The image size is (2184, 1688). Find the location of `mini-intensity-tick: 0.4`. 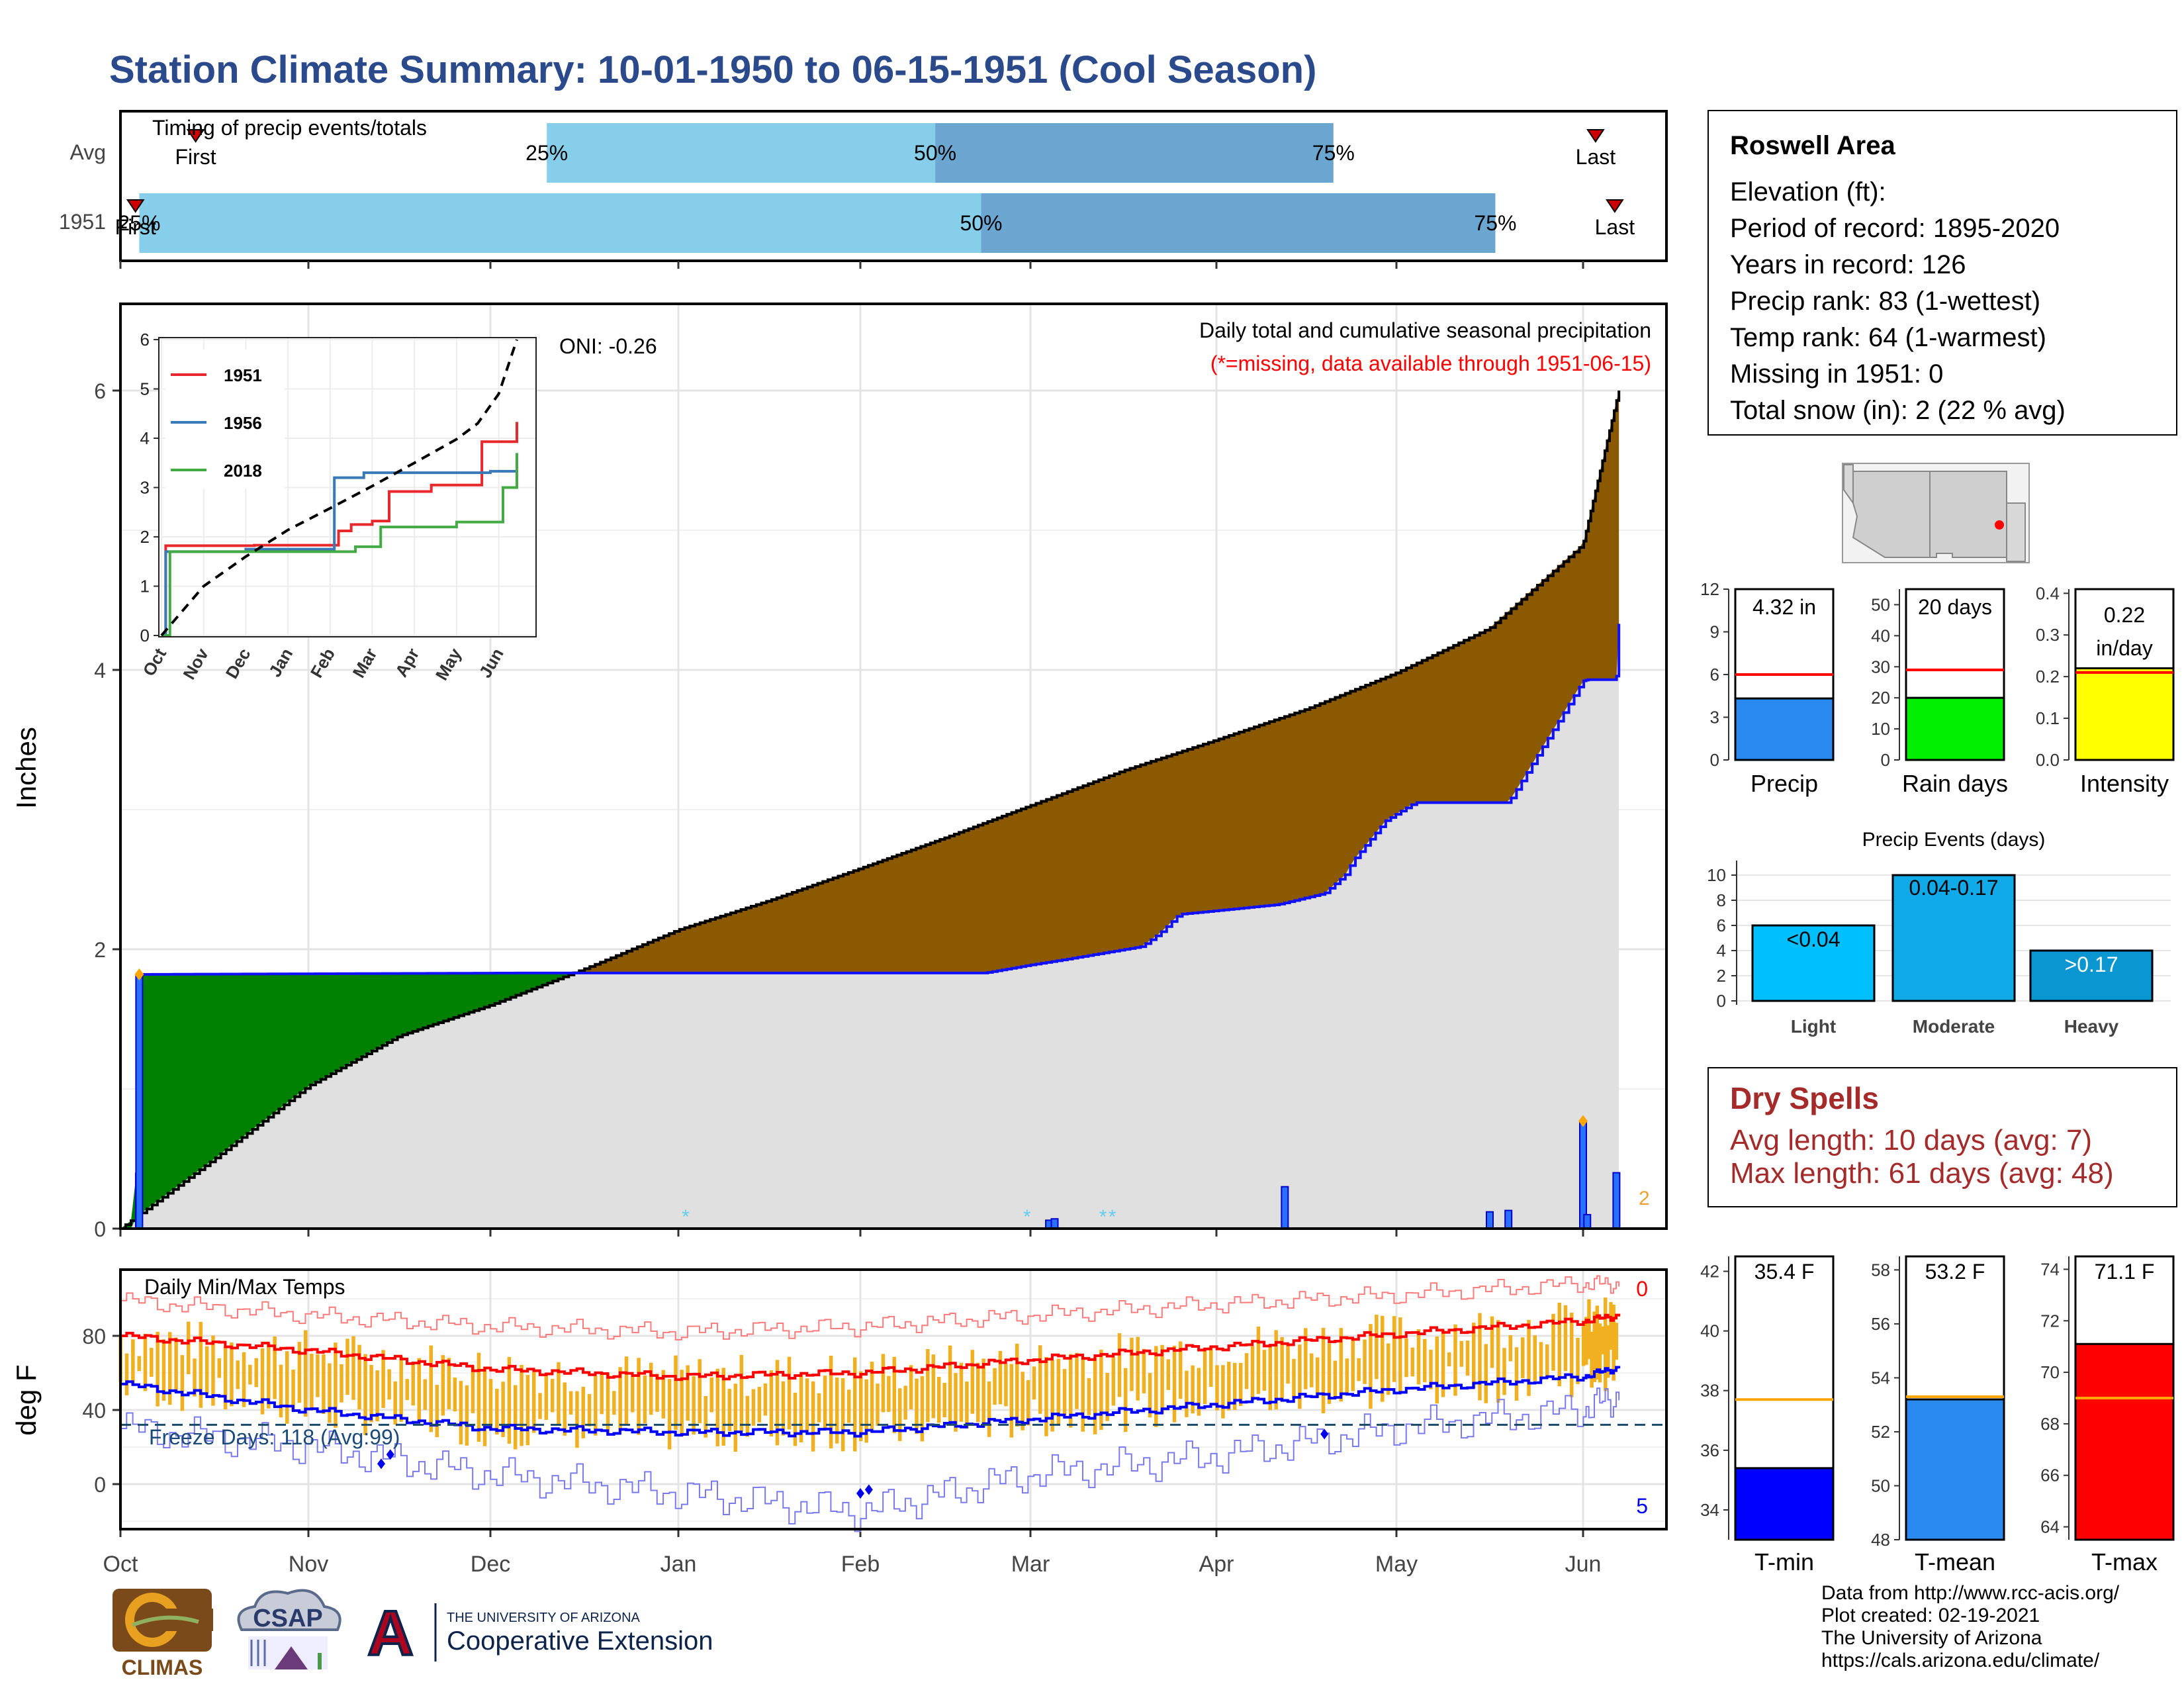

mini-intensity-tick: 0.4 is located at coordinates (2048, 593).